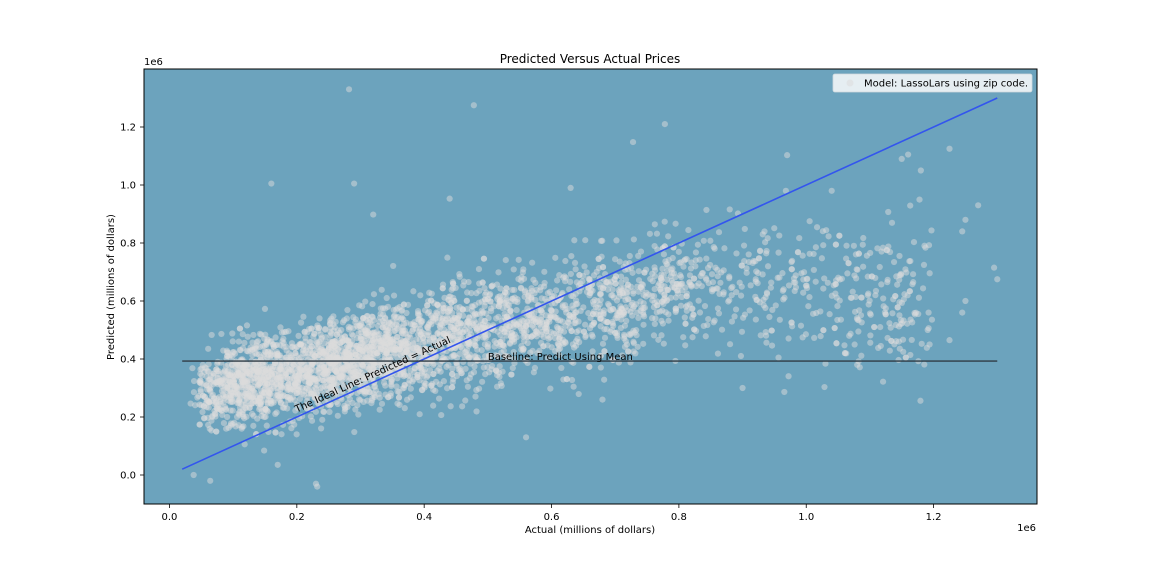 Image resolution: width=1152 pixels, height=576 pixels. Describe the element at coordinates (128, 360) in the screenshot. I see `y-tick-label: 0.4` at that location.